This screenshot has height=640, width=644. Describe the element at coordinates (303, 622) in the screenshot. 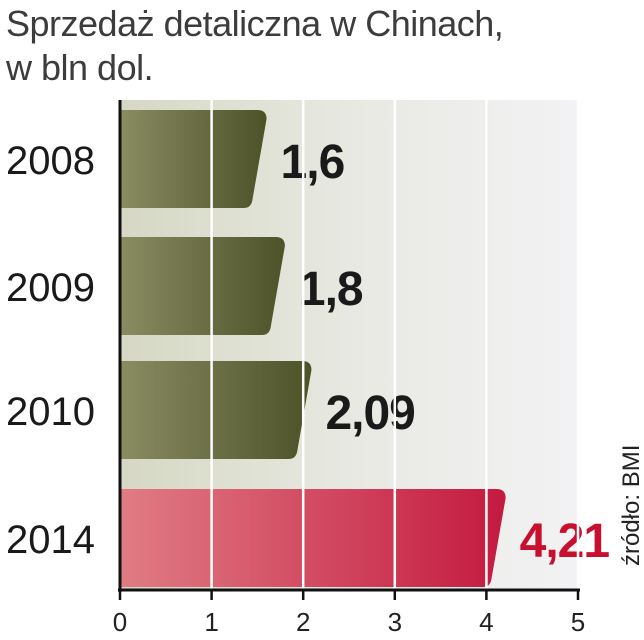

I see `x-tick-label-2: 2` at that location.